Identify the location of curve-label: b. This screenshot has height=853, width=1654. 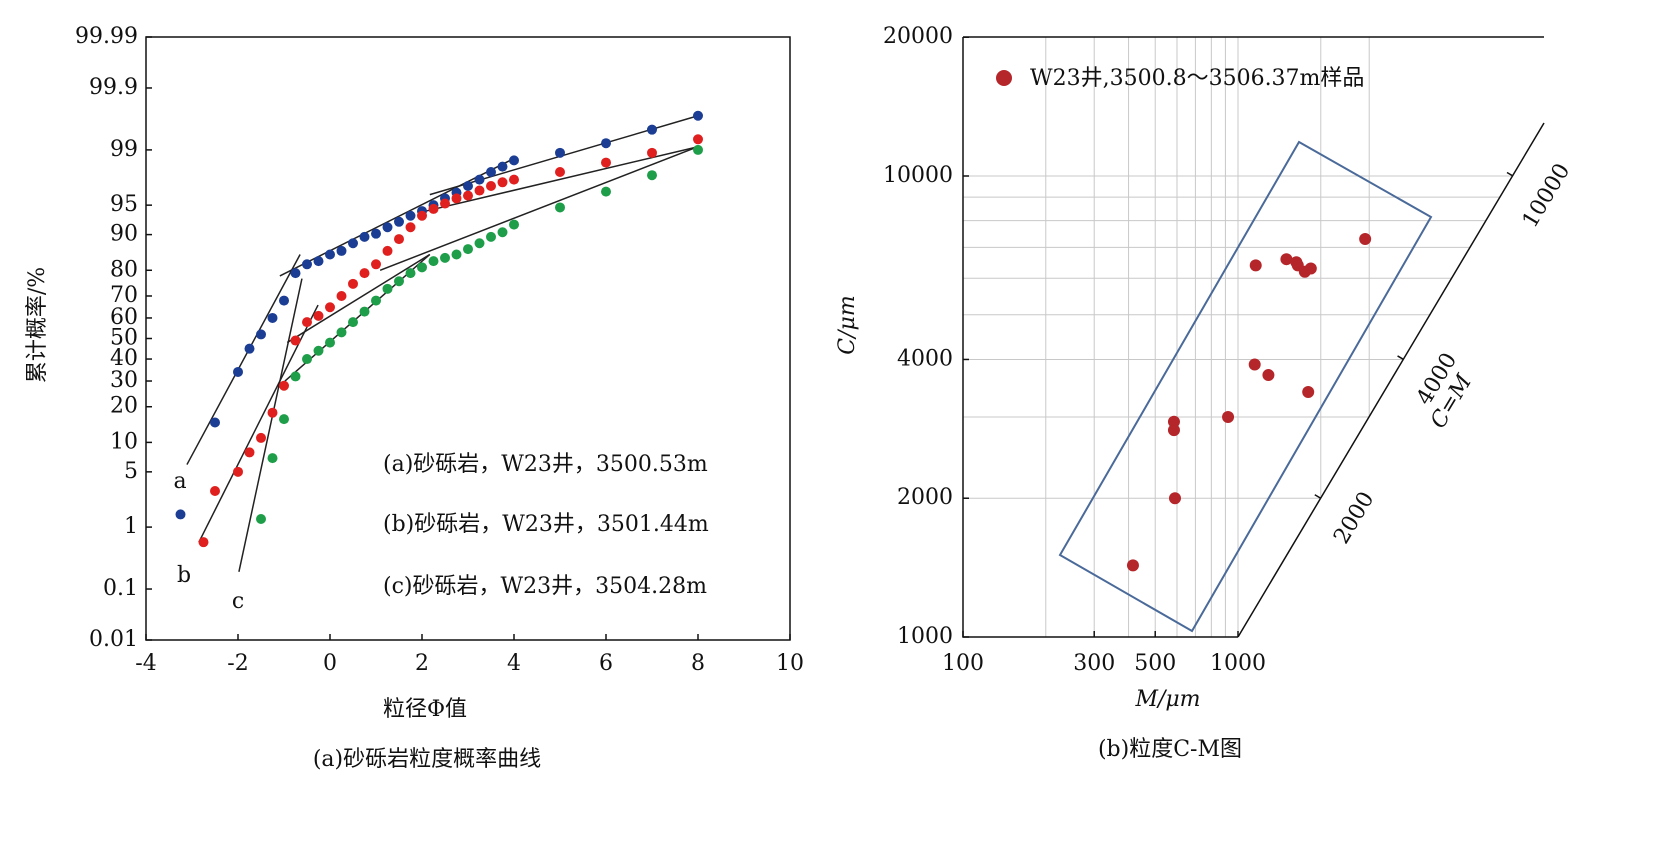
(184, 575).